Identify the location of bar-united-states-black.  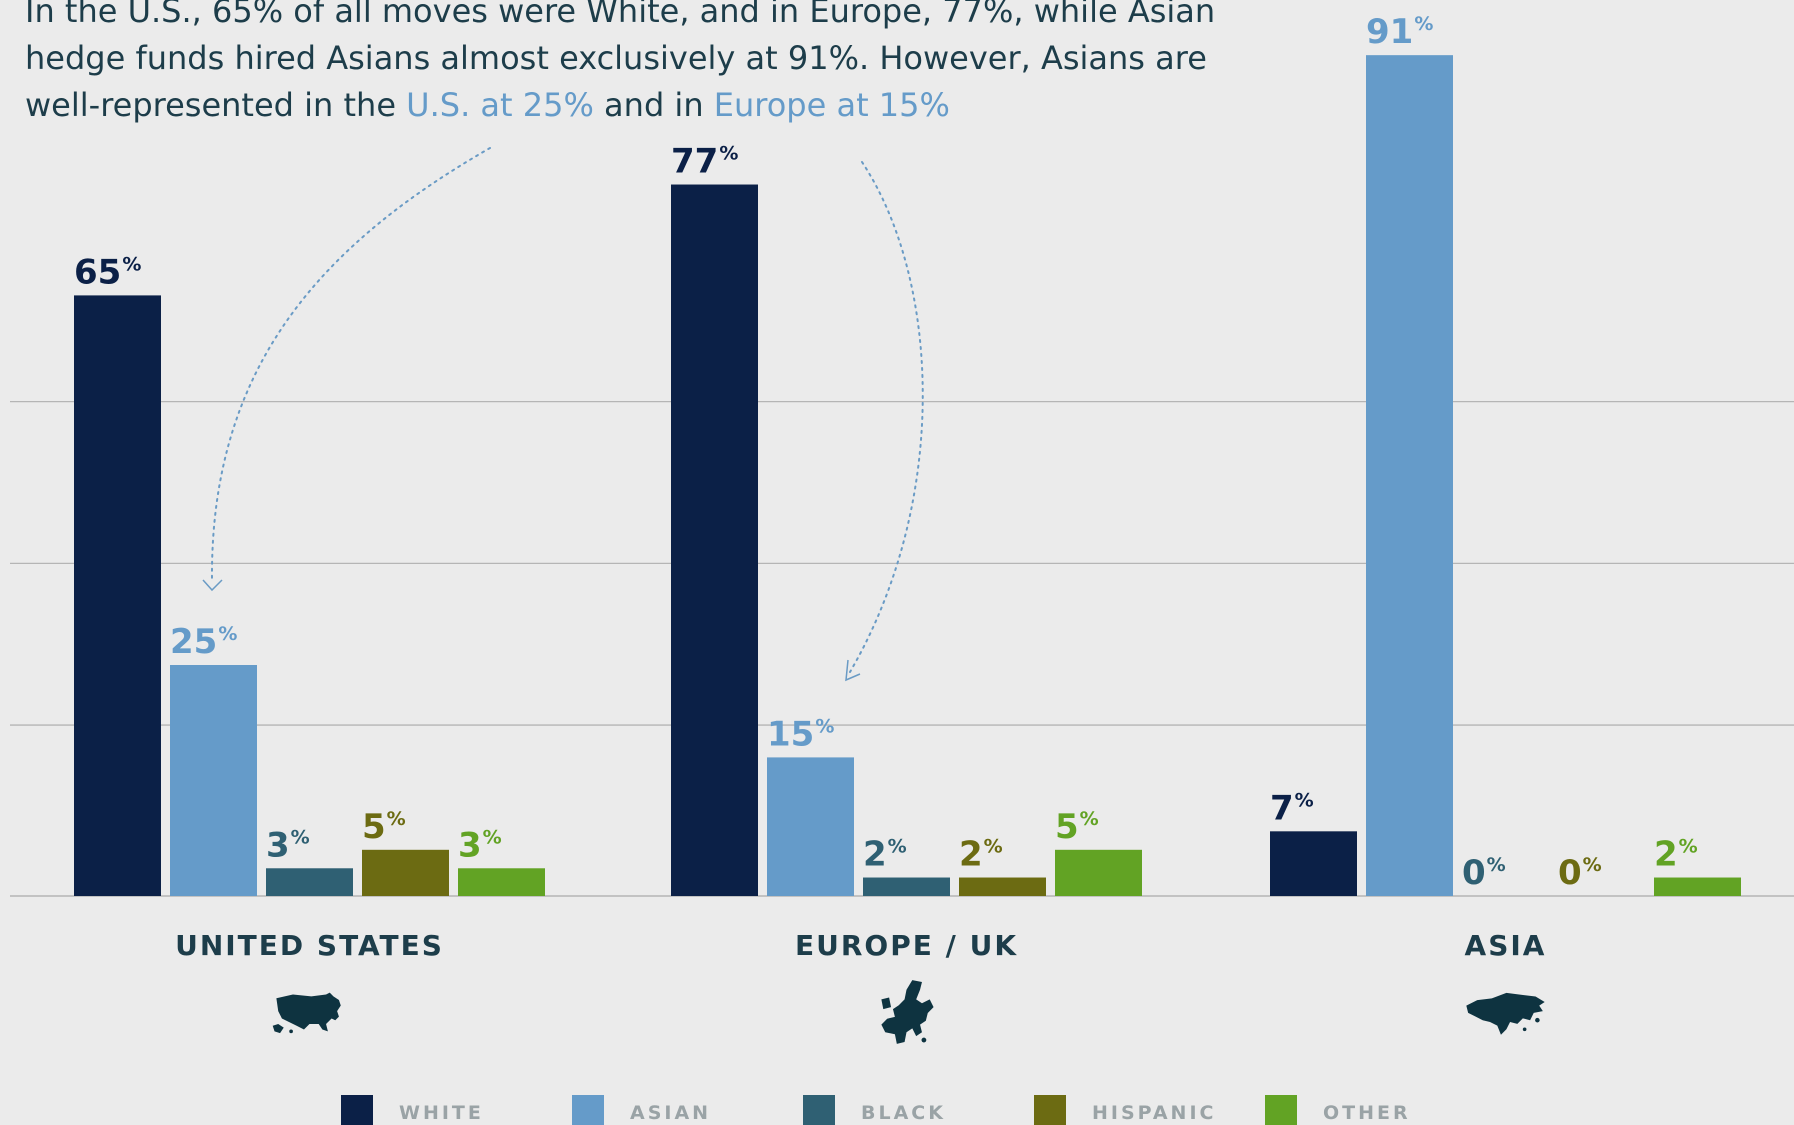
(309, 882).